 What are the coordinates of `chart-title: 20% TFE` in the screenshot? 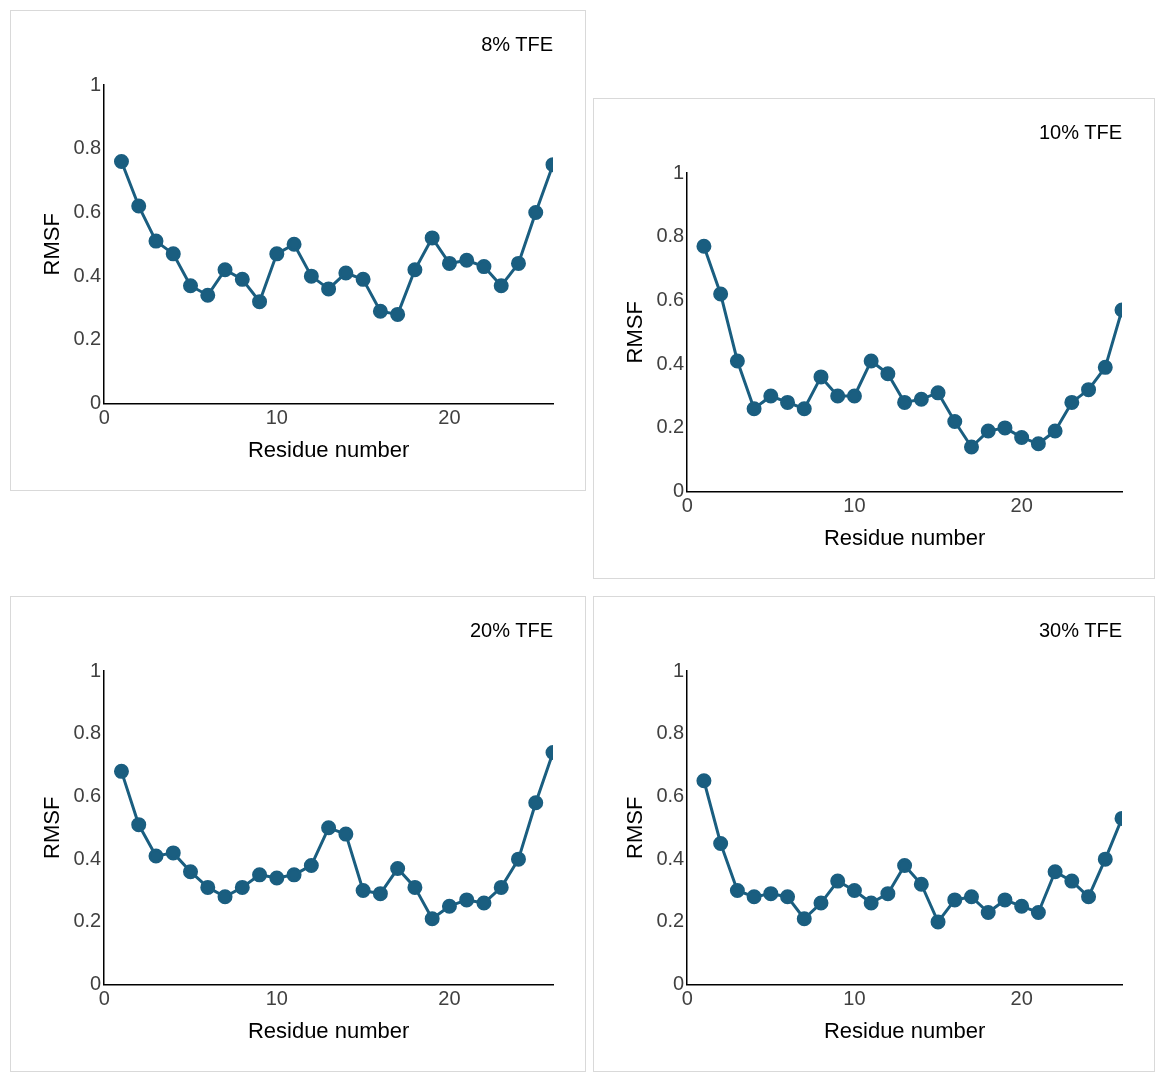 It's located at (511, 629).